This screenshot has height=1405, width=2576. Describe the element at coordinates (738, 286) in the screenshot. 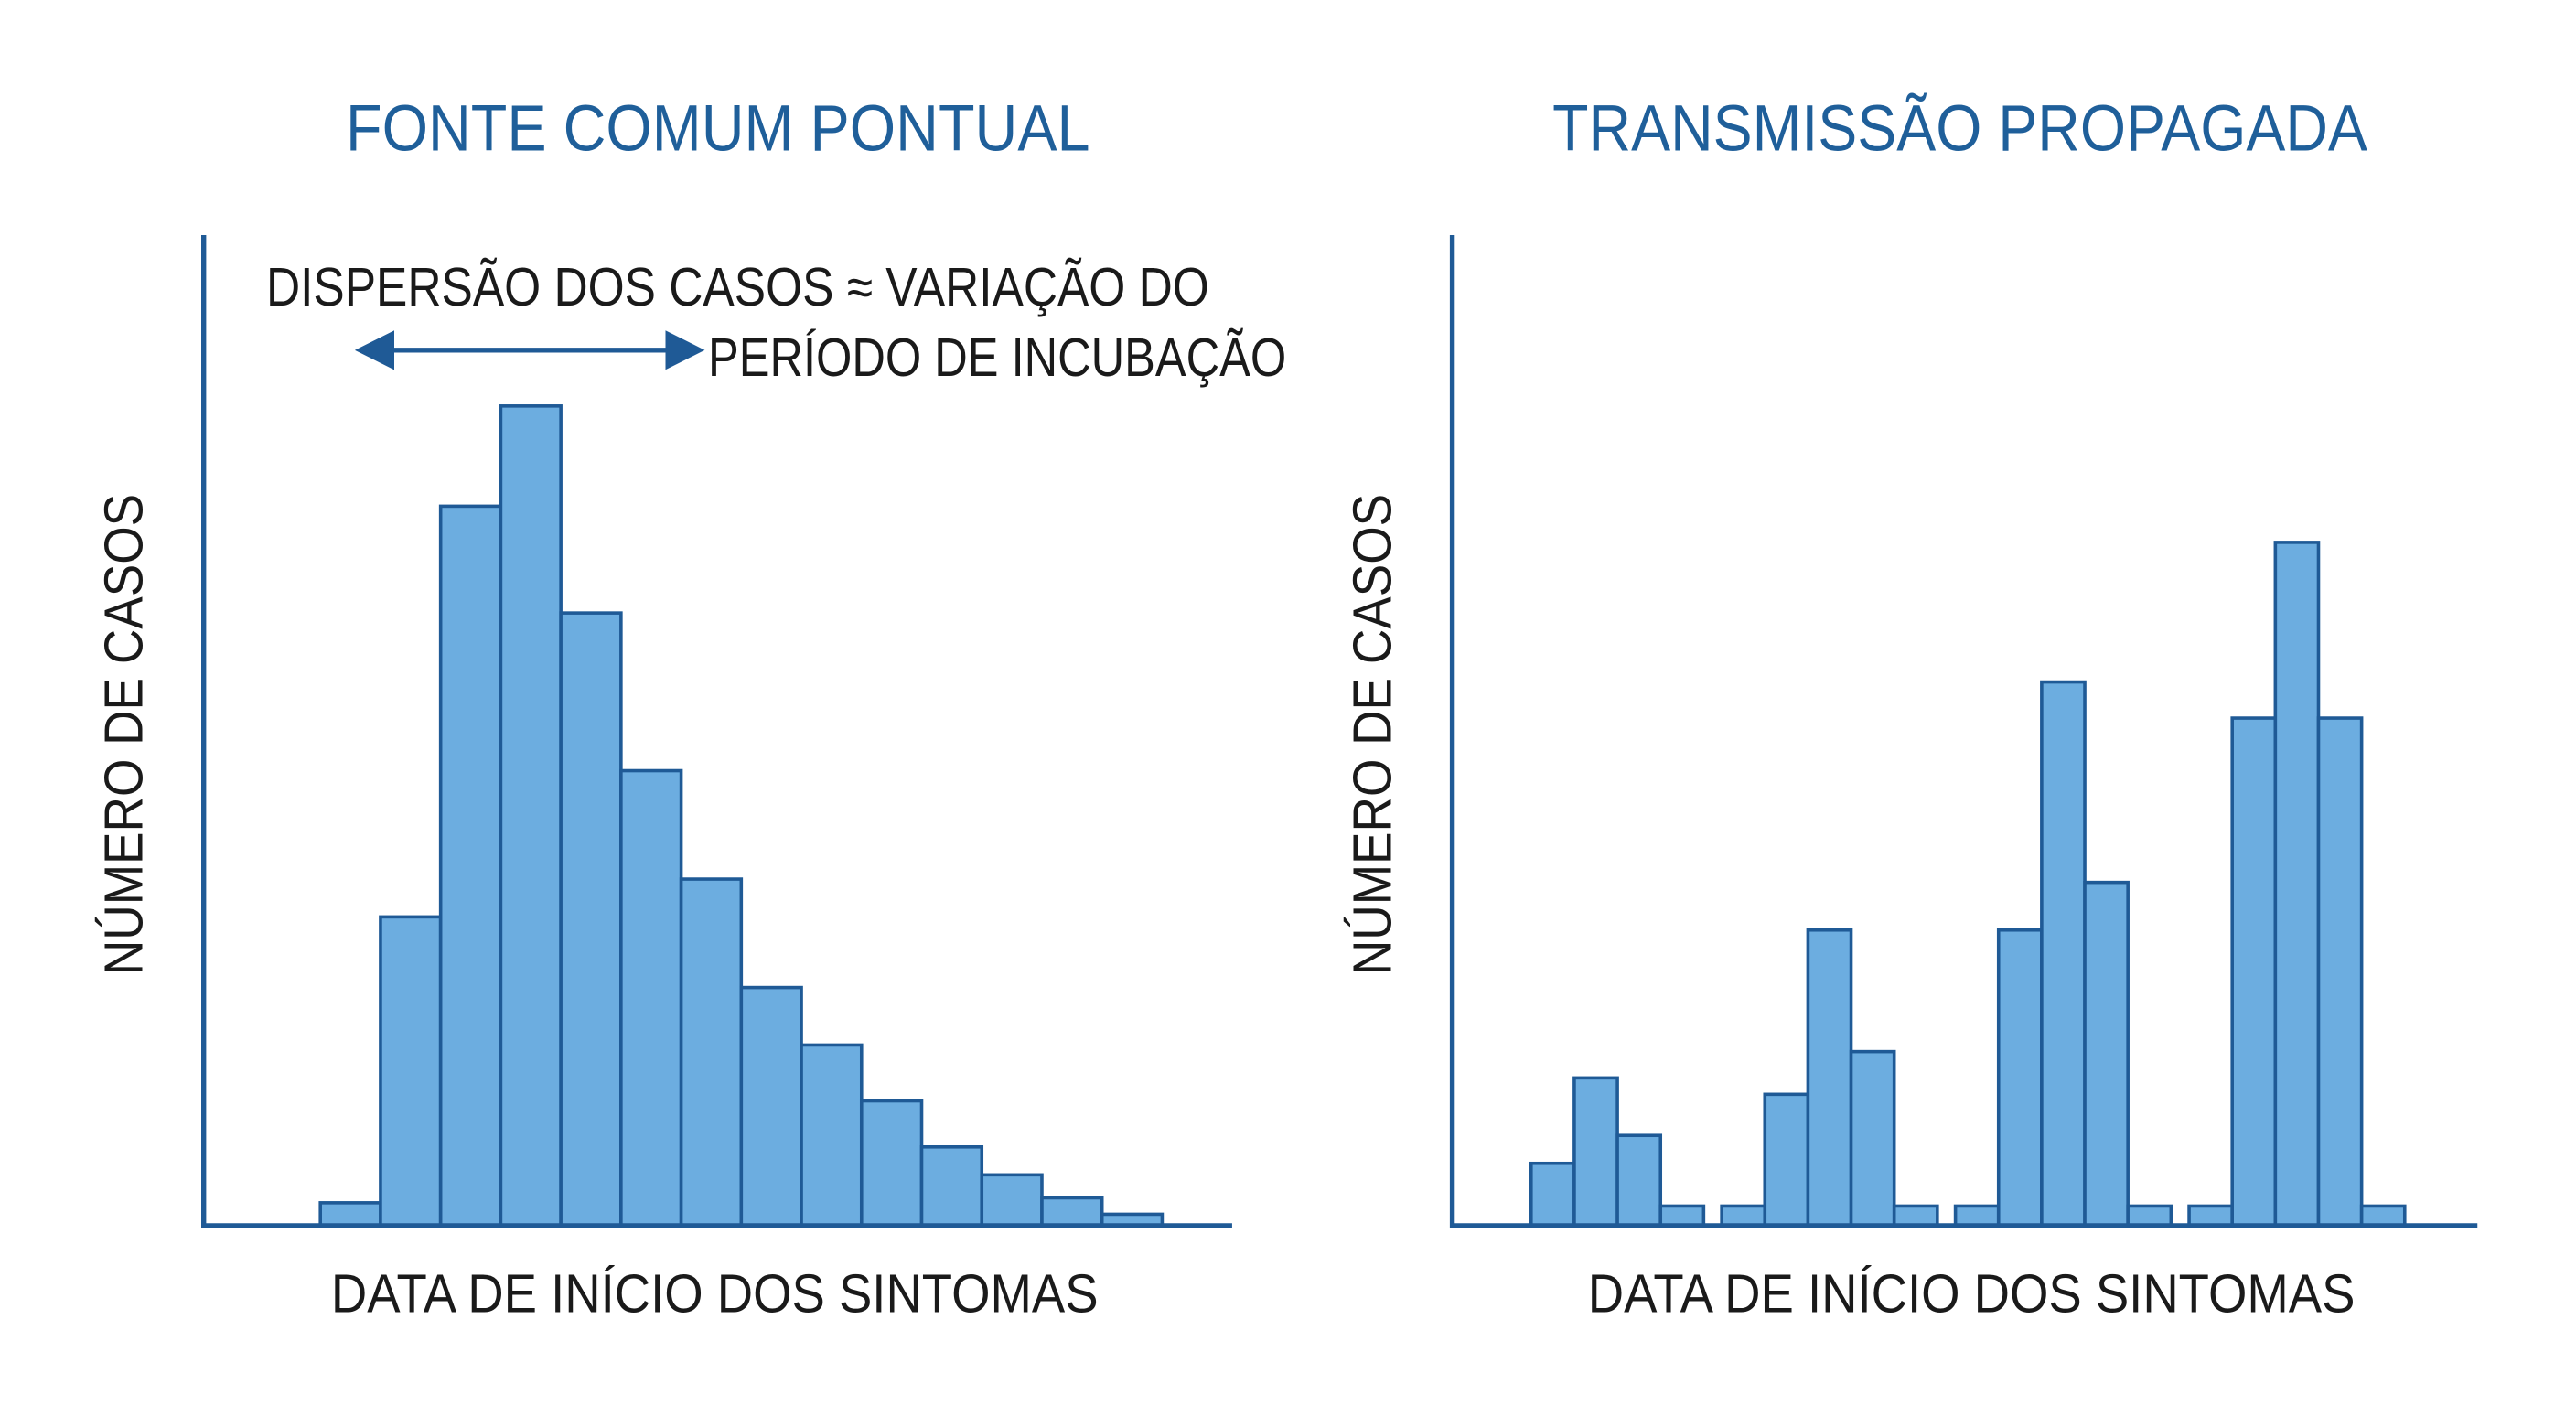

I see `annotation: DISPERSÃO DOS CASOS ≈ VARIAÇÃO DO` at that location.